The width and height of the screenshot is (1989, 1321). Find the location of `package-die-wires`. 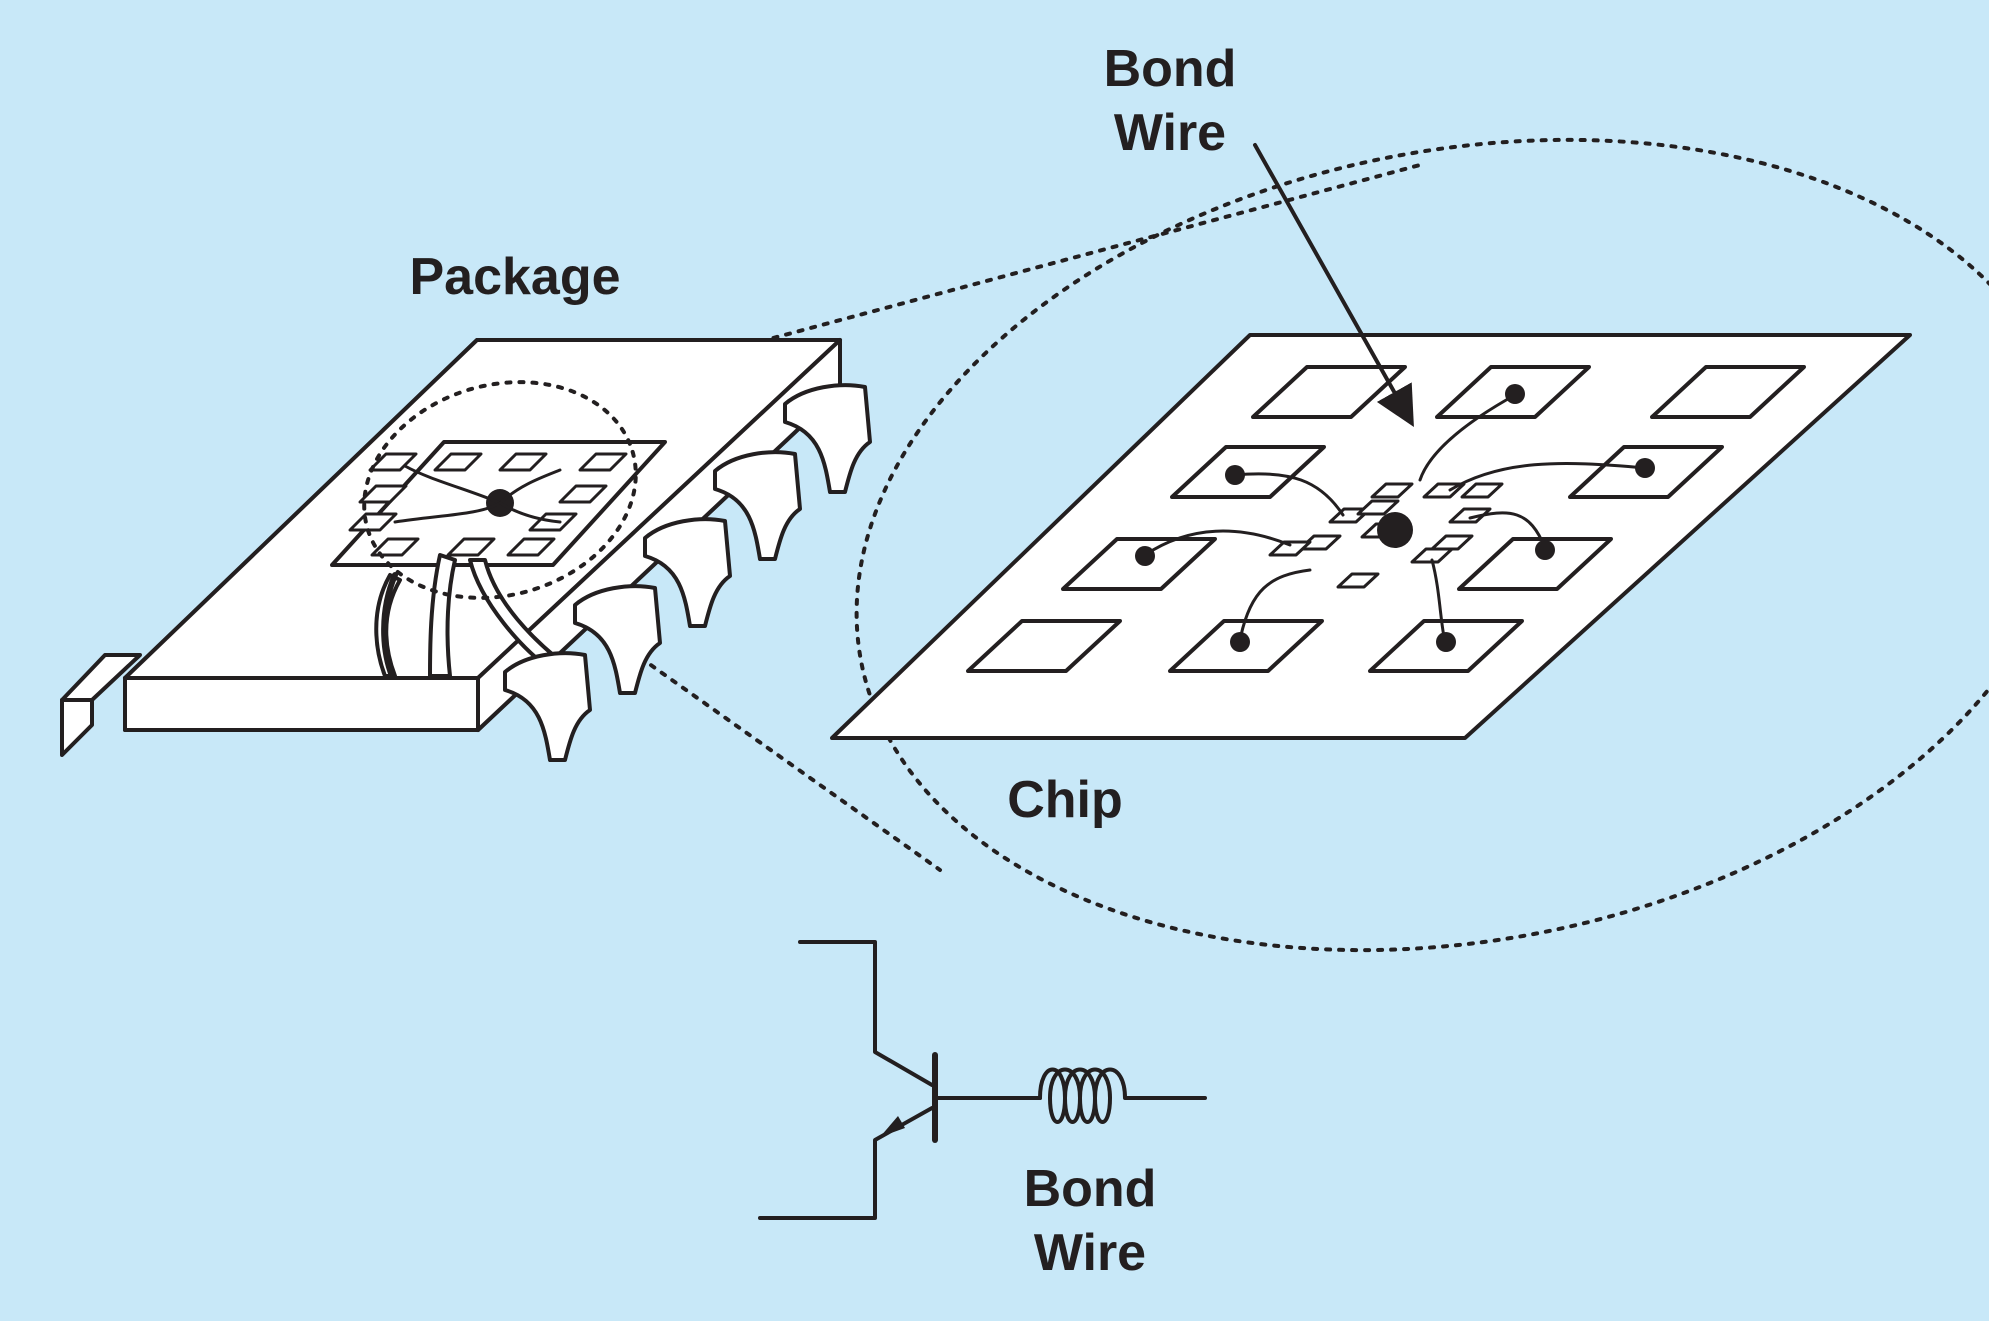

package-die-wires is located at coordinates (477, 494).